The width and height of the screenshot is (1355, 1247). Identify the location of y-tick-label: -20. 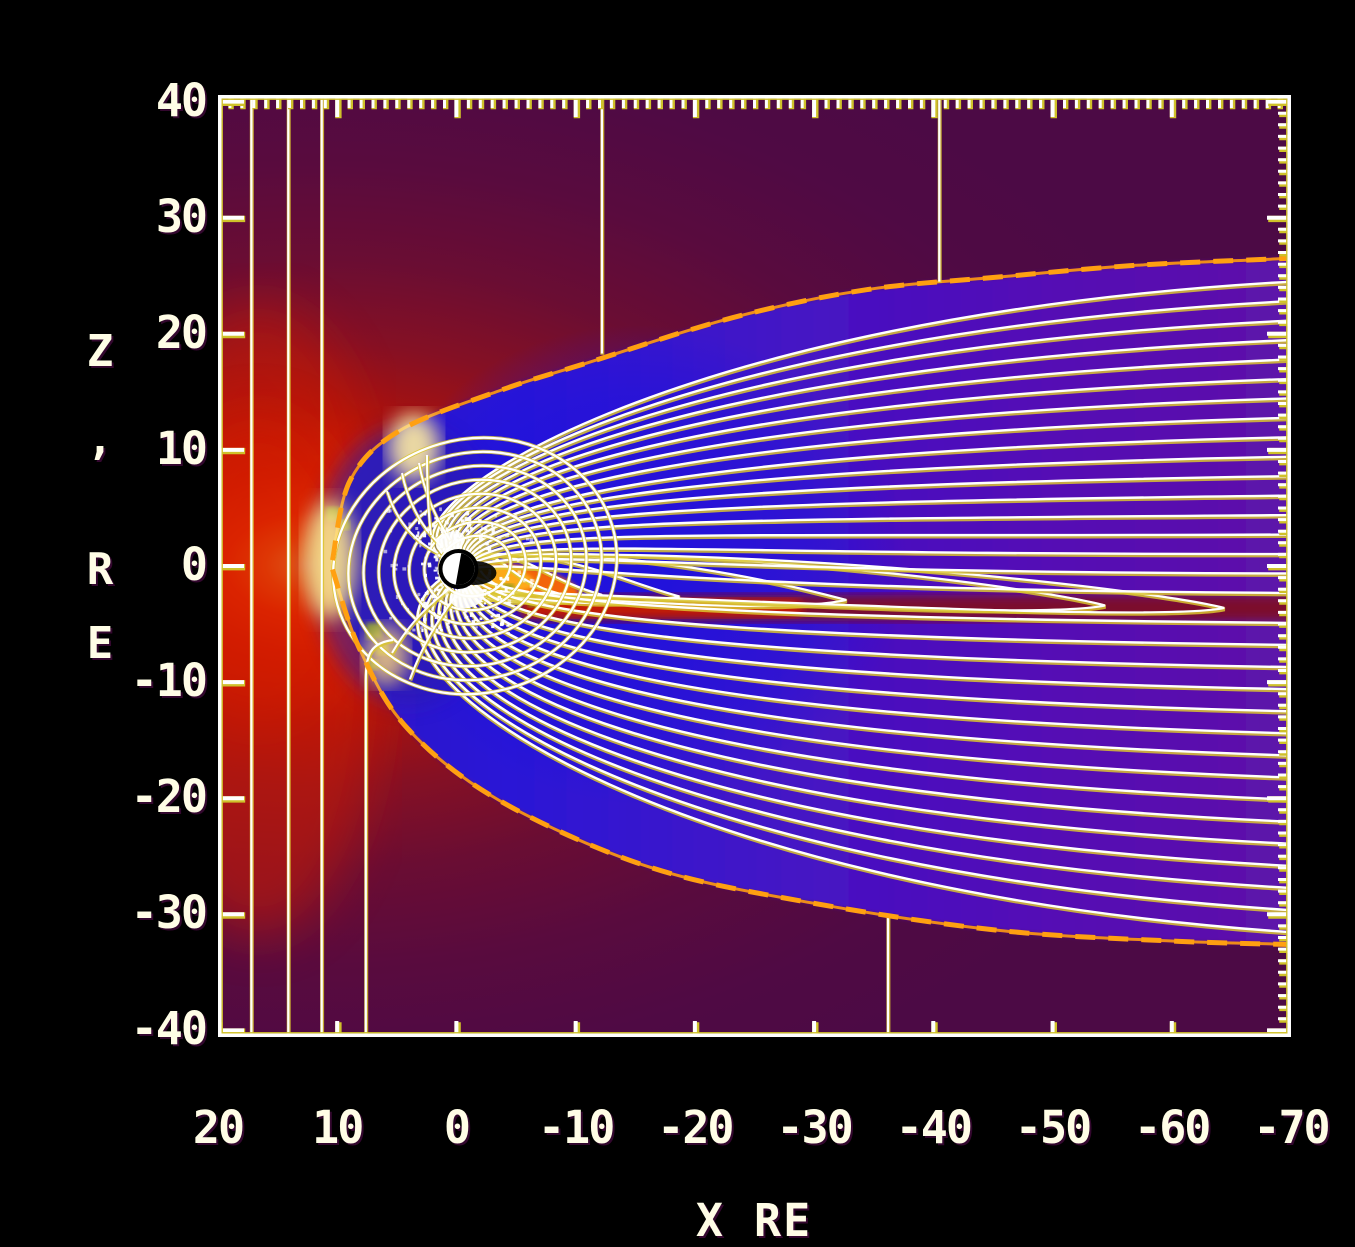
(169, 797).